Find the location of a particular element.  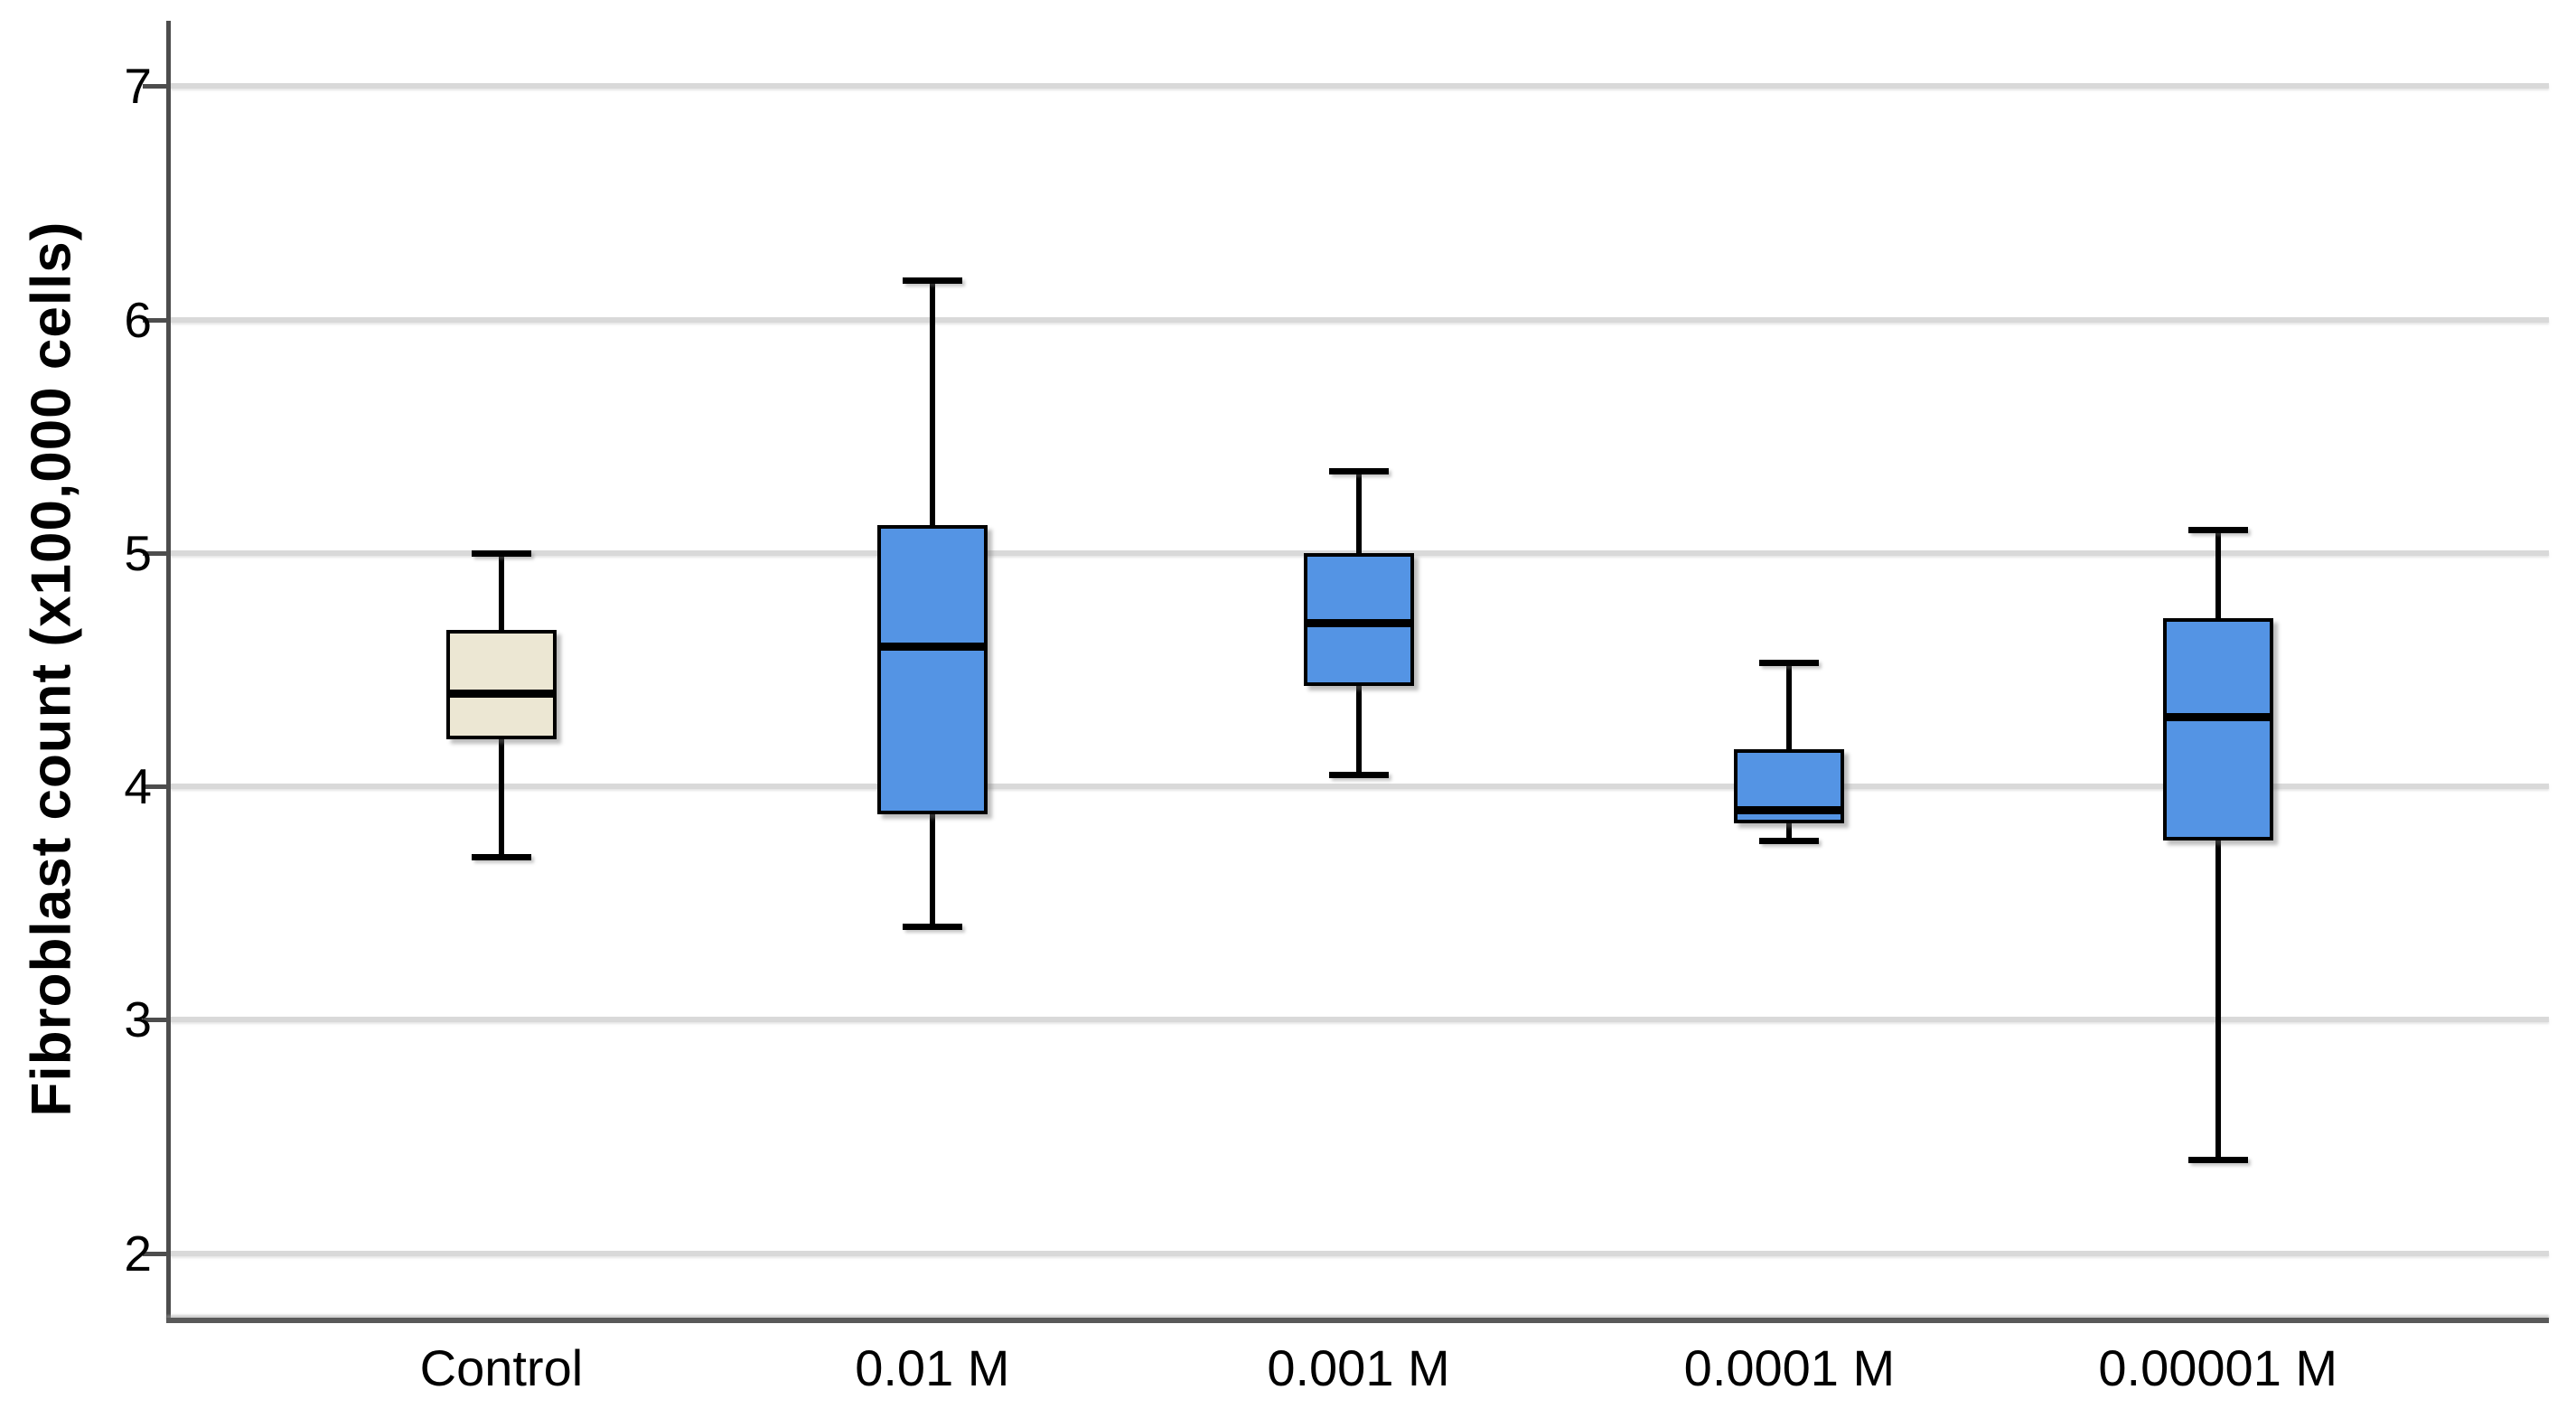

x-category-label-3: 0.001 M is located at coordinates (1358, 1367).